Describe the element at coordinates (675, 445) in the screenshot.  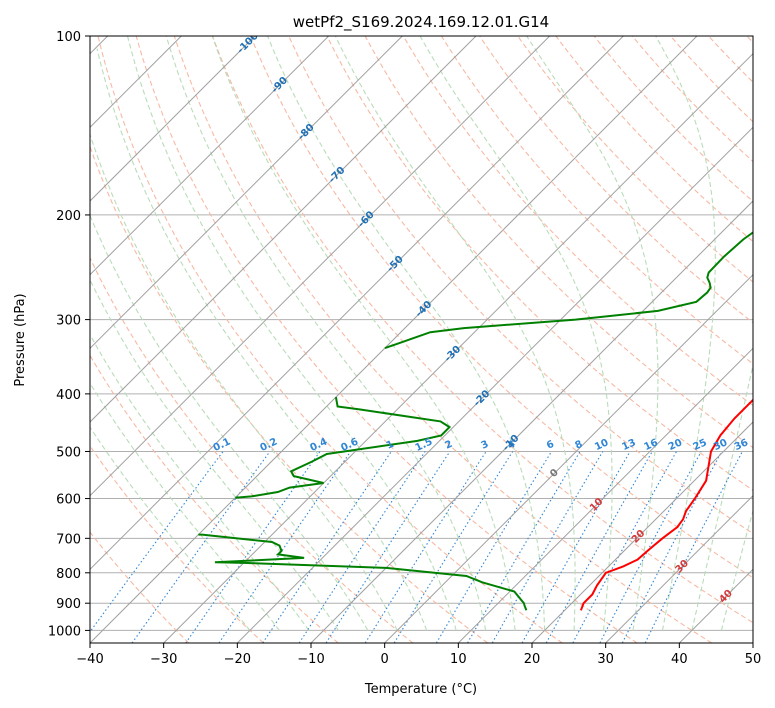
I see `mixing-ratio-label: 20` at that location.